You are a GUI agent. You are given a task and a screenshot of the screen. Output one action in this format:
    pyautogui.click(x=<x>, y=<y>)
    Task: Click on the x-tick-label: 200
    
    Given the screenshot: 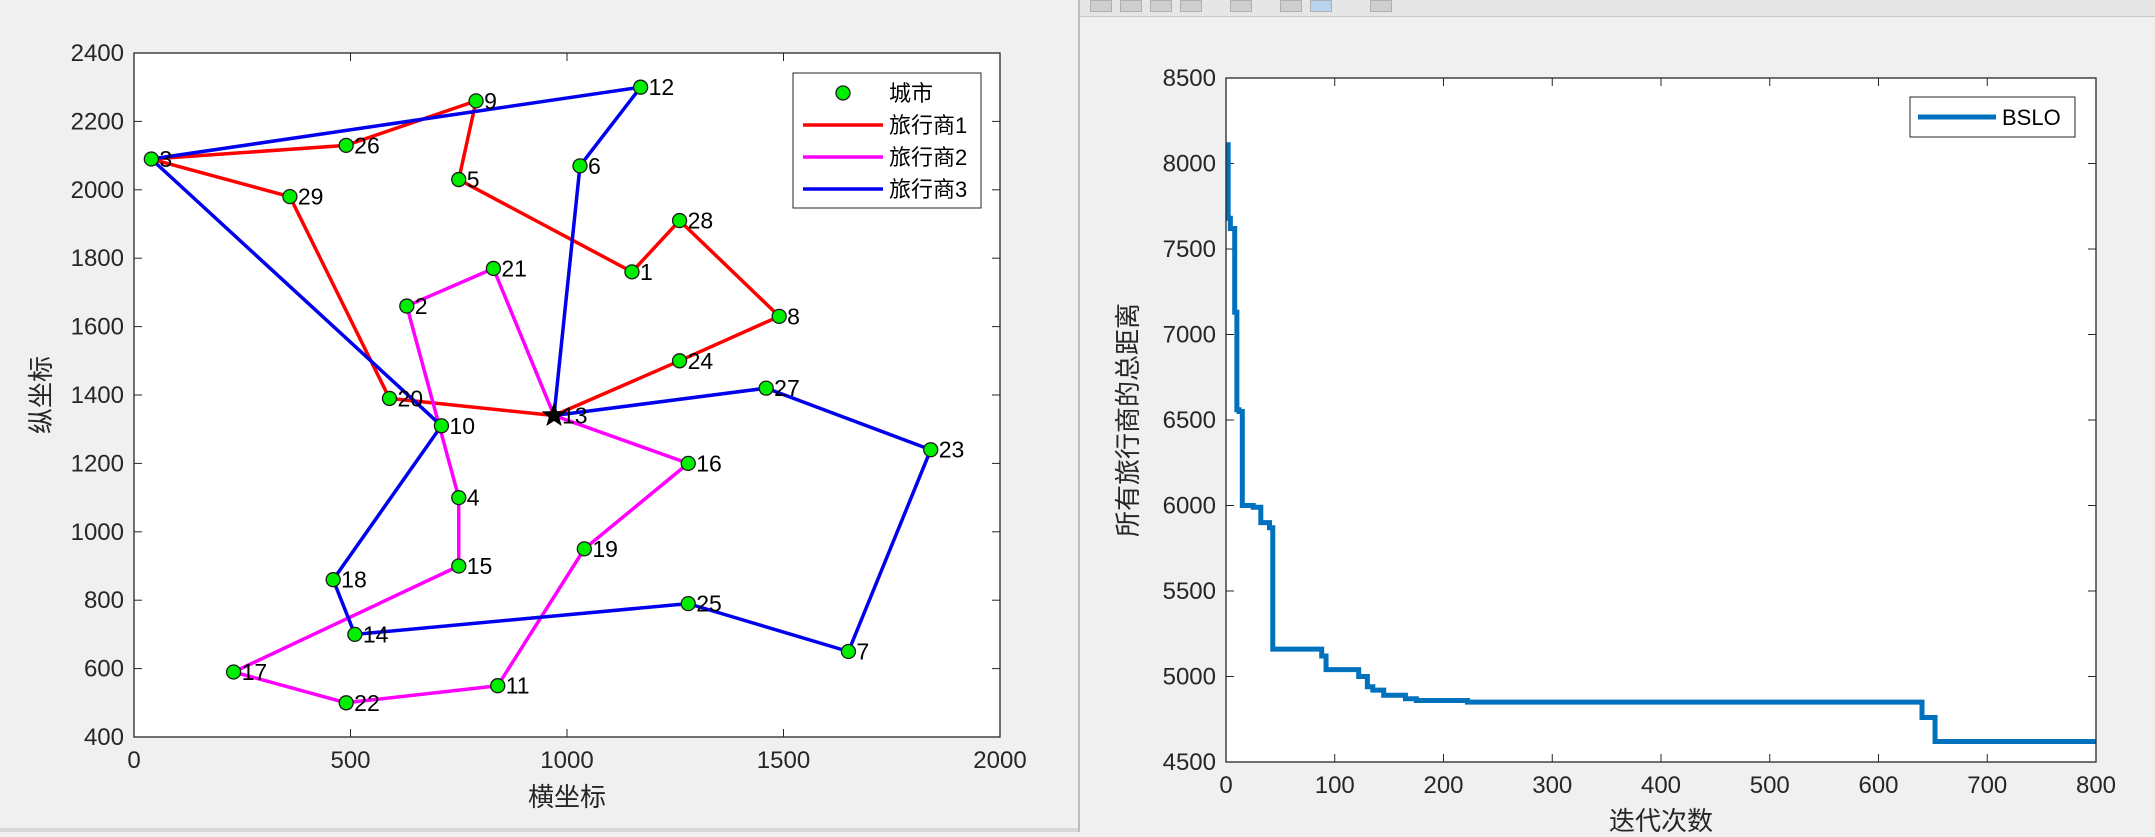 What is the action you would take?
    pyautogui.click(x=1443, y=785)
    